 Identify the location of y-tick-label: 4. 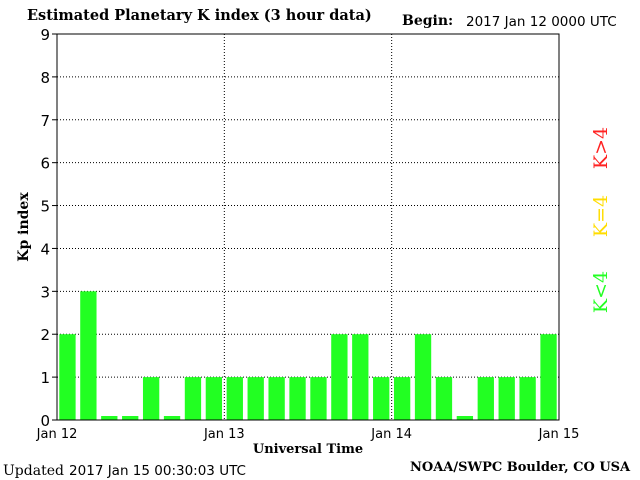
(45, 249).